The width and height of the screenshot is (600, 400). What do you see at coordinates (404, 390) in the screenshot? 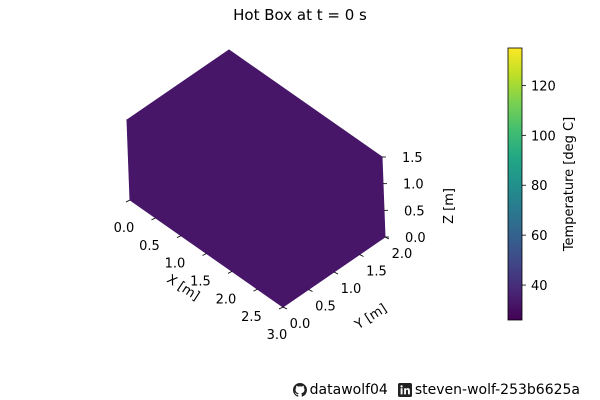
I see `linkedin-icon` at bounding box center [404, 390].